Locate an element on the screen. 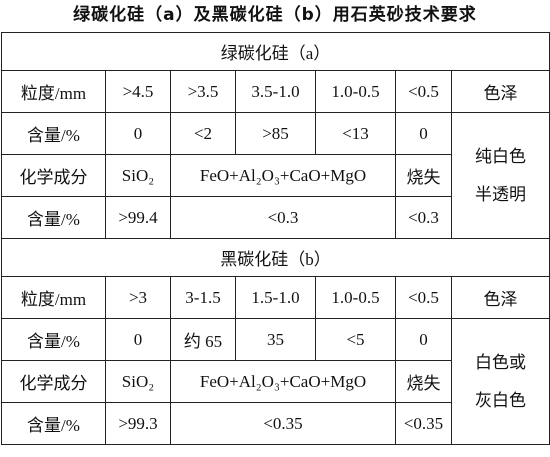 The image size is (550, 457). section-heading-row: 黑碳化硅（b） is located at coordinates (275, 257).